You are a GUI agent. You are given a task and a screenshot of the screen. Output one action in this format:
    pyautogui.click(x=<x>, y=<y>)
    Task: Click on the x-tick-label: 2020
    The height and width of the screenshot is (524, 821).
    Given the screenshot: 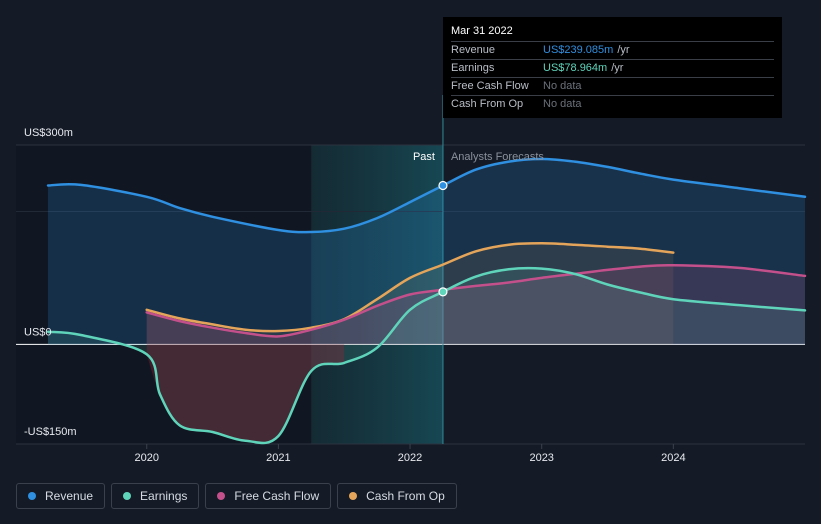 What is the action you would take?
    pyautogui.click(x=146, y=458)
    